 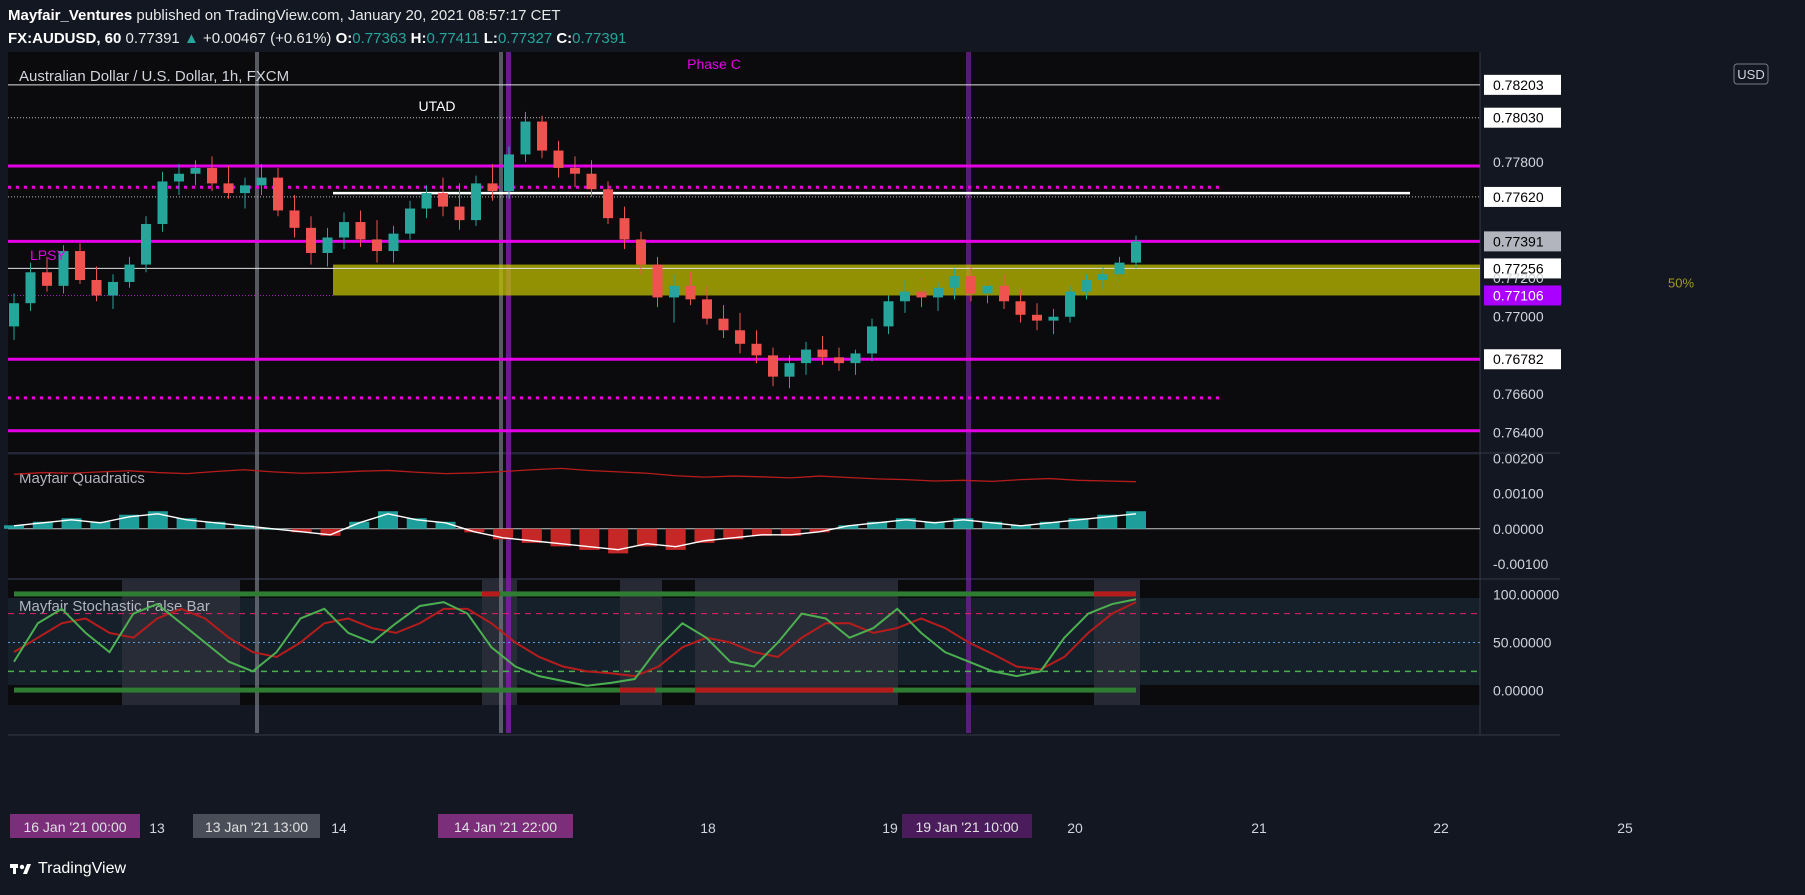 What do you see at coordinates (436, 106) in the screenshot?
I see `utad-label: UTAD` at bounding box center [436, 106].